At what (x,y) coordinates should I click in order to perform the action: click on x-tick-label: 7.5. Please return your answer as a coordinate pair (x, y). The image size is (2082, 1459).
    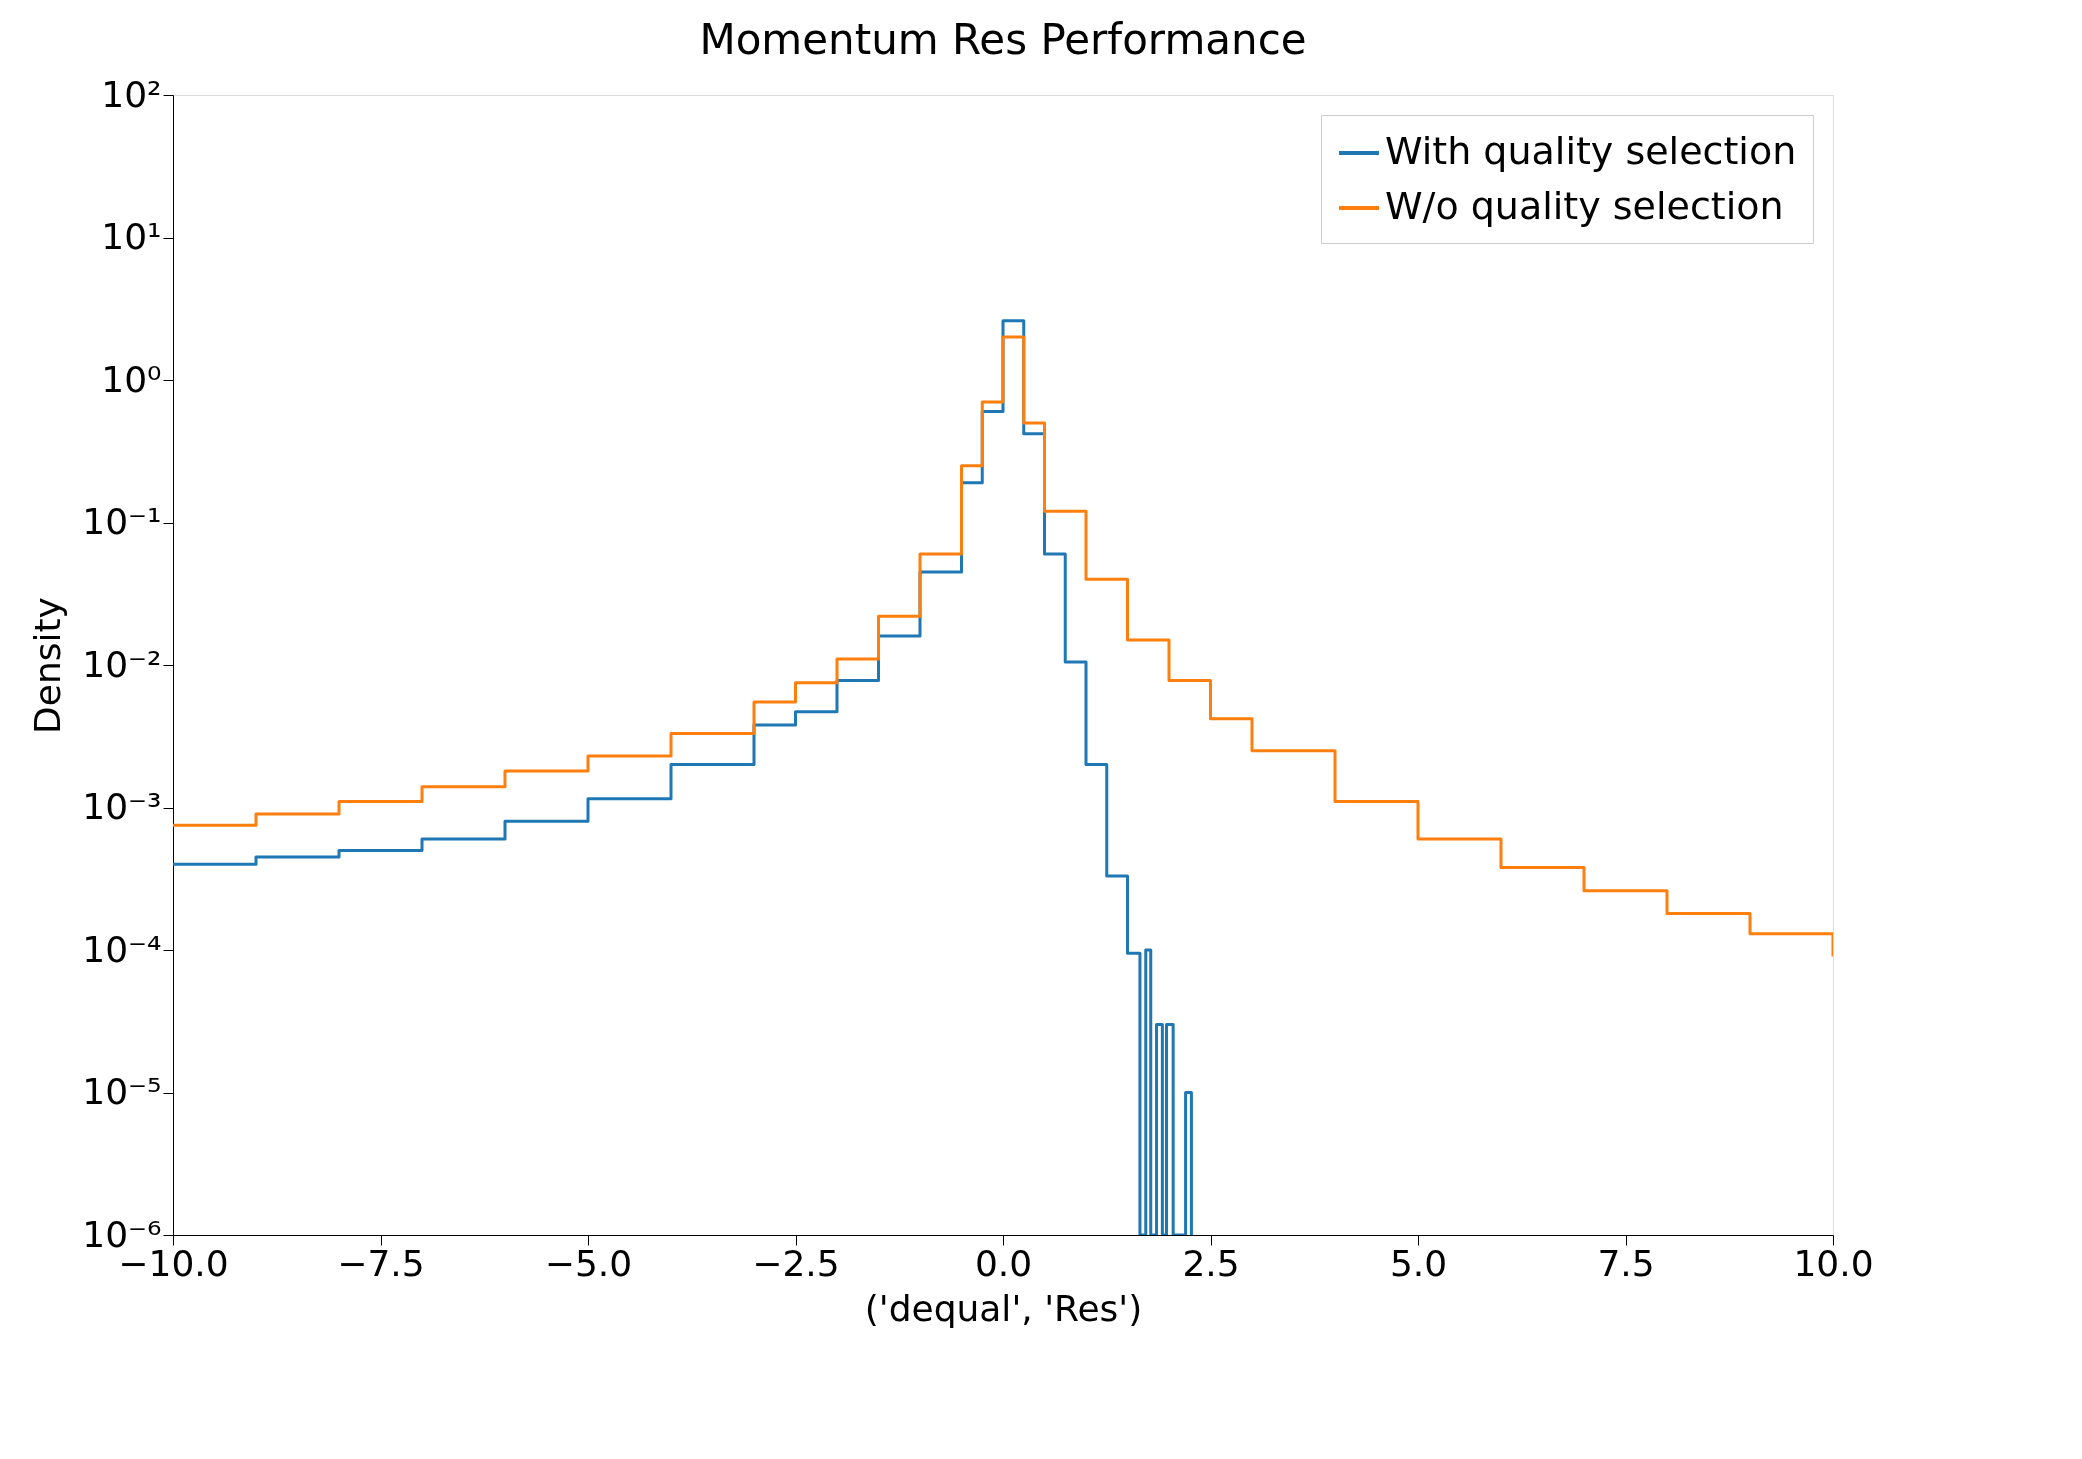
    Looking at the image, I should click on (1626, 1263).